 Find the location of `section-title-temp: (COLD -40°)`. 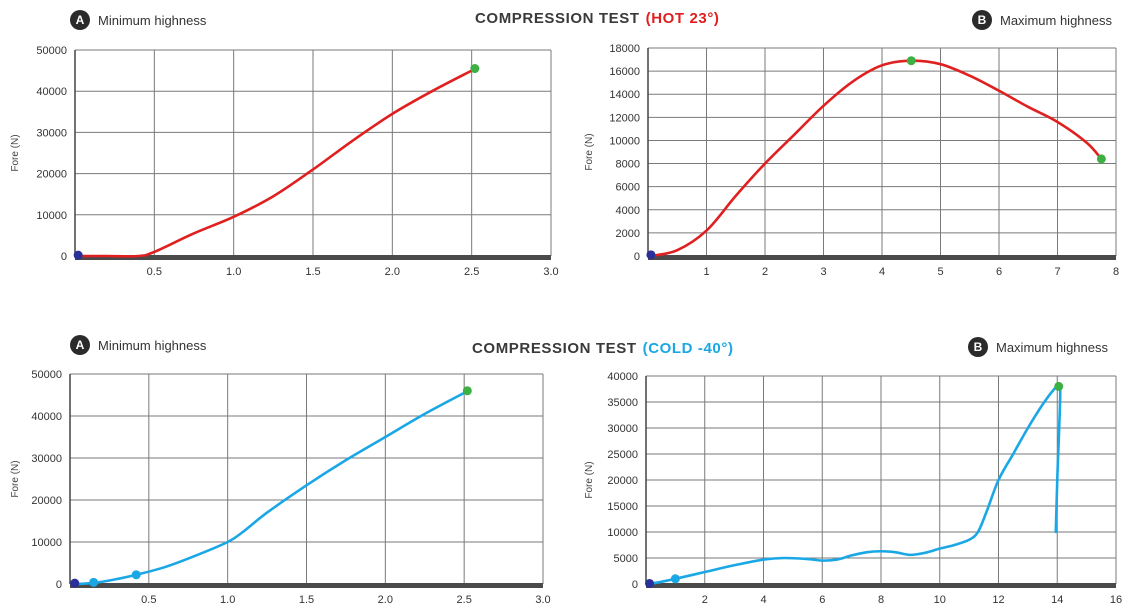

section-title-temp: (COLD -40°) is located at coordinates (688, 348).